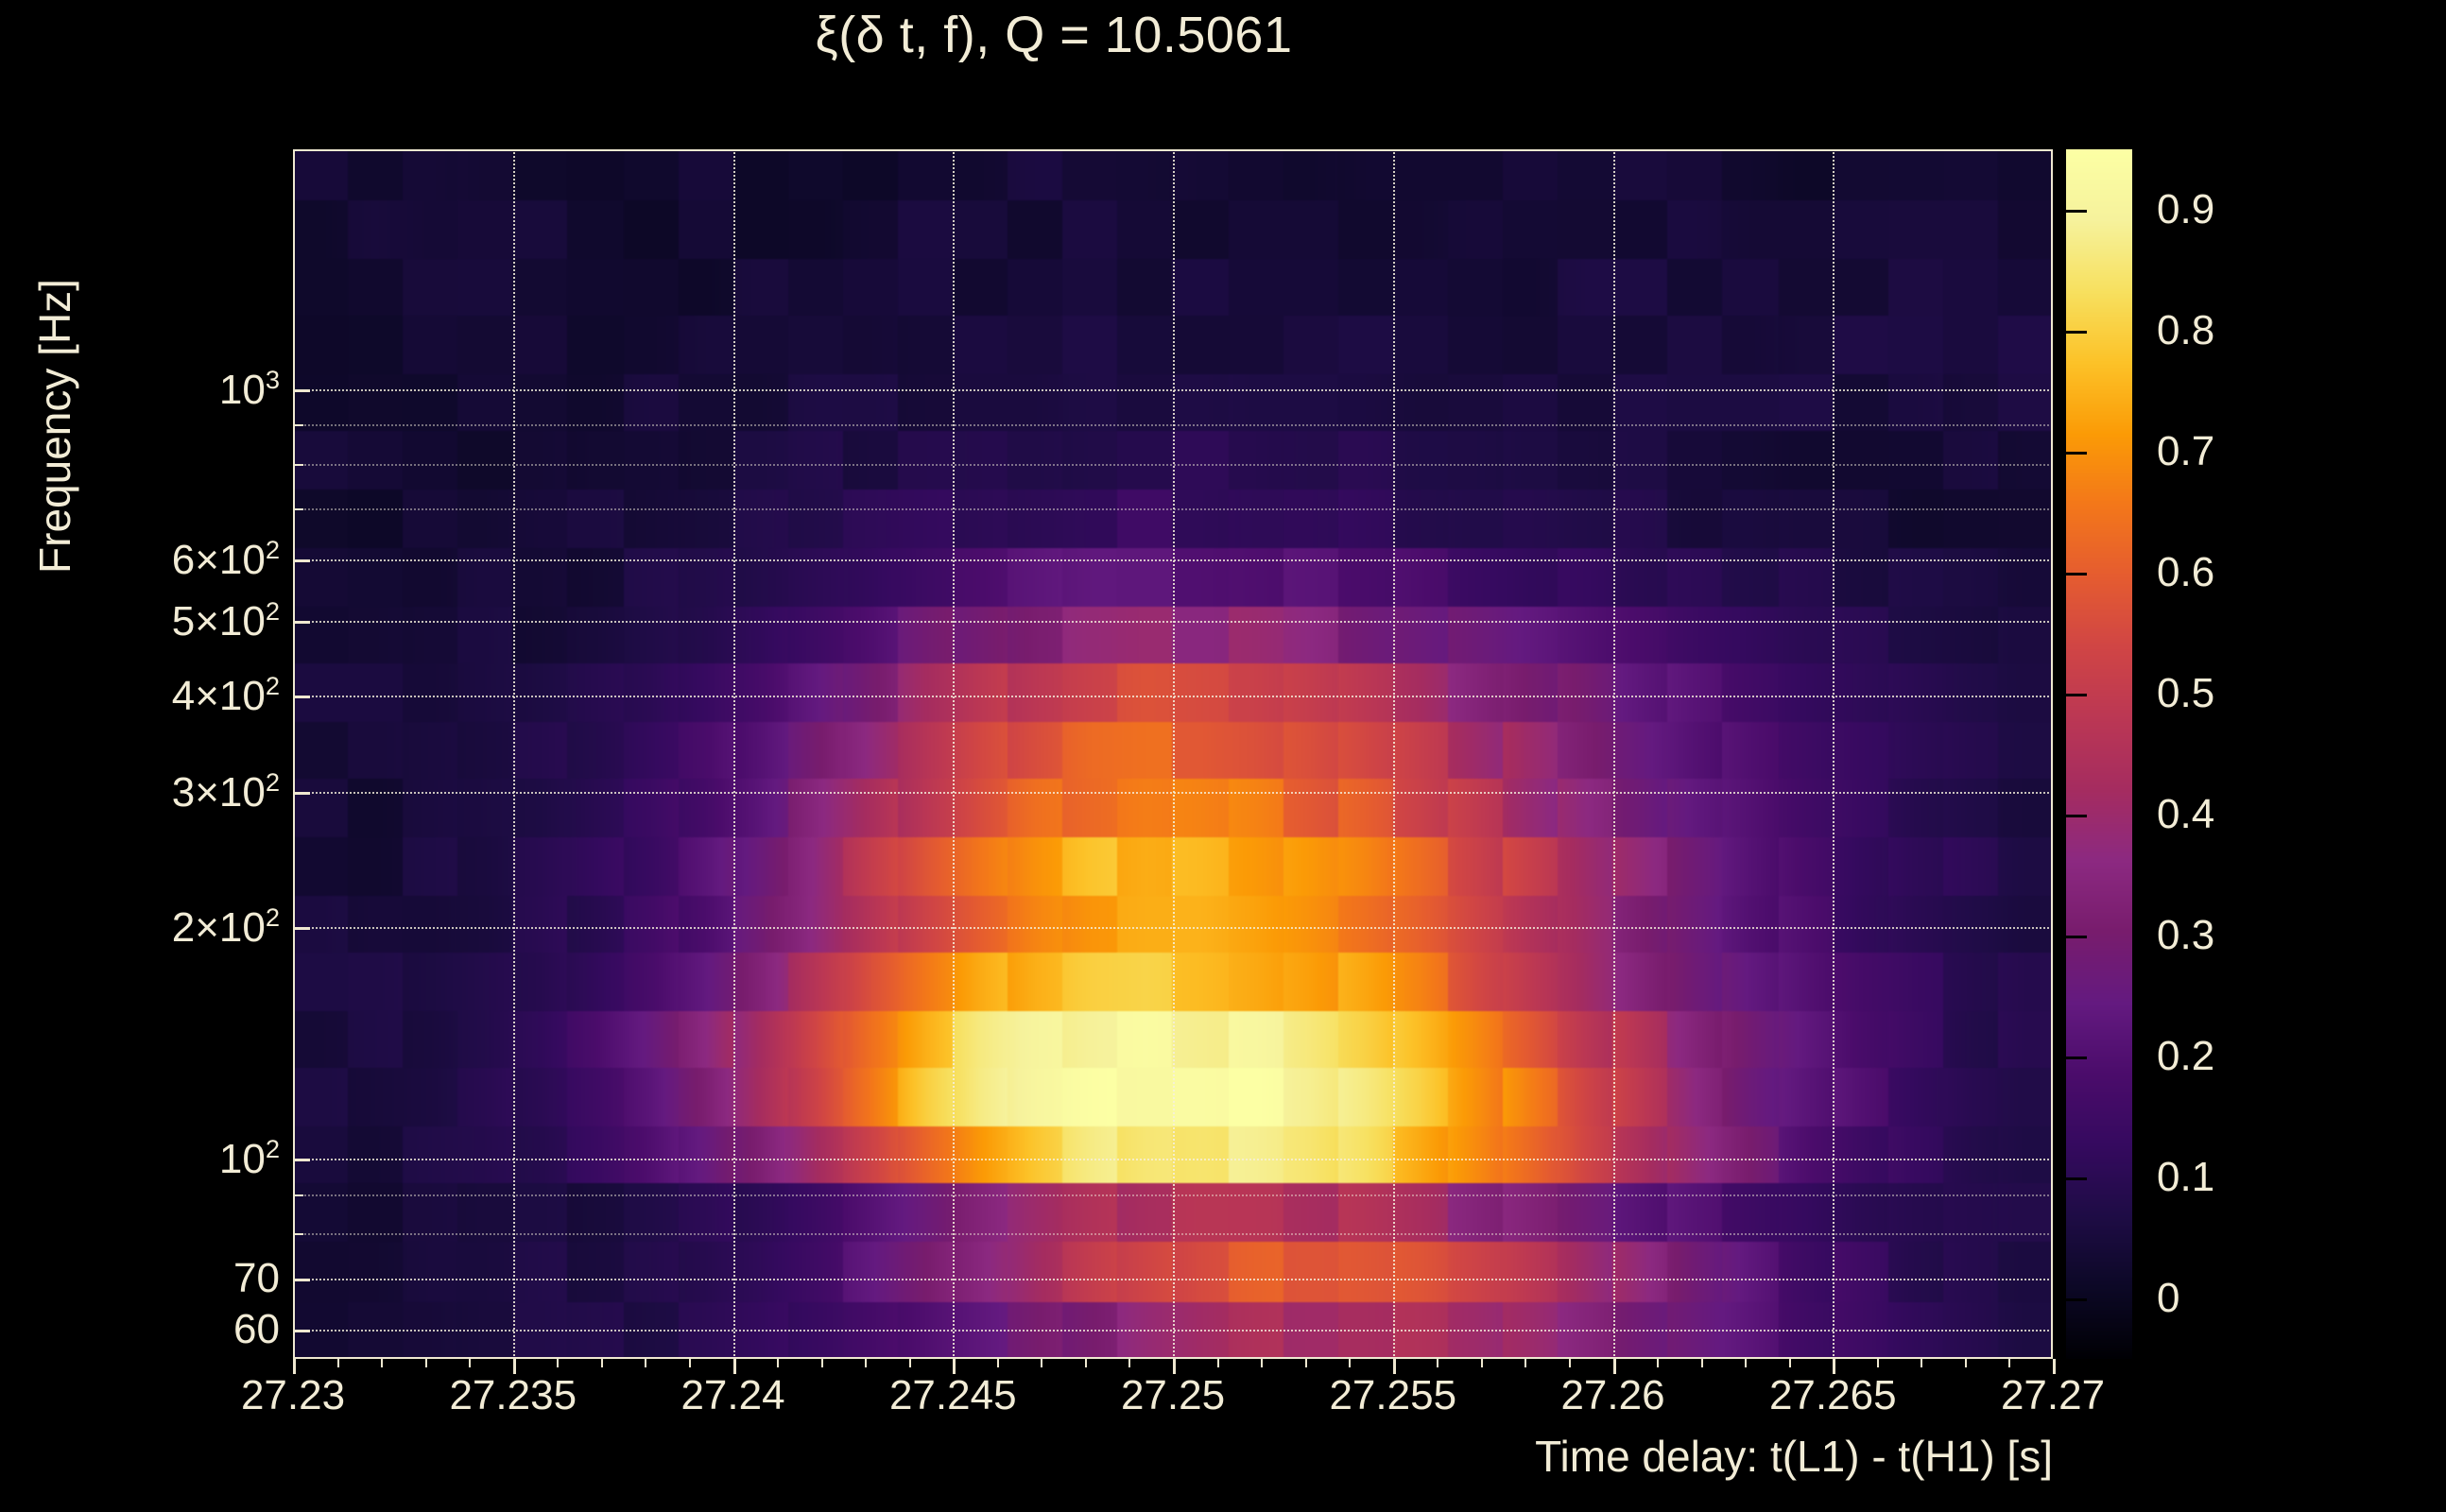 Image resolution: width=2446 pixels, height=1512 pixels. I want to click on colorbar-tick-label: 0.5, so click(2186, 693).